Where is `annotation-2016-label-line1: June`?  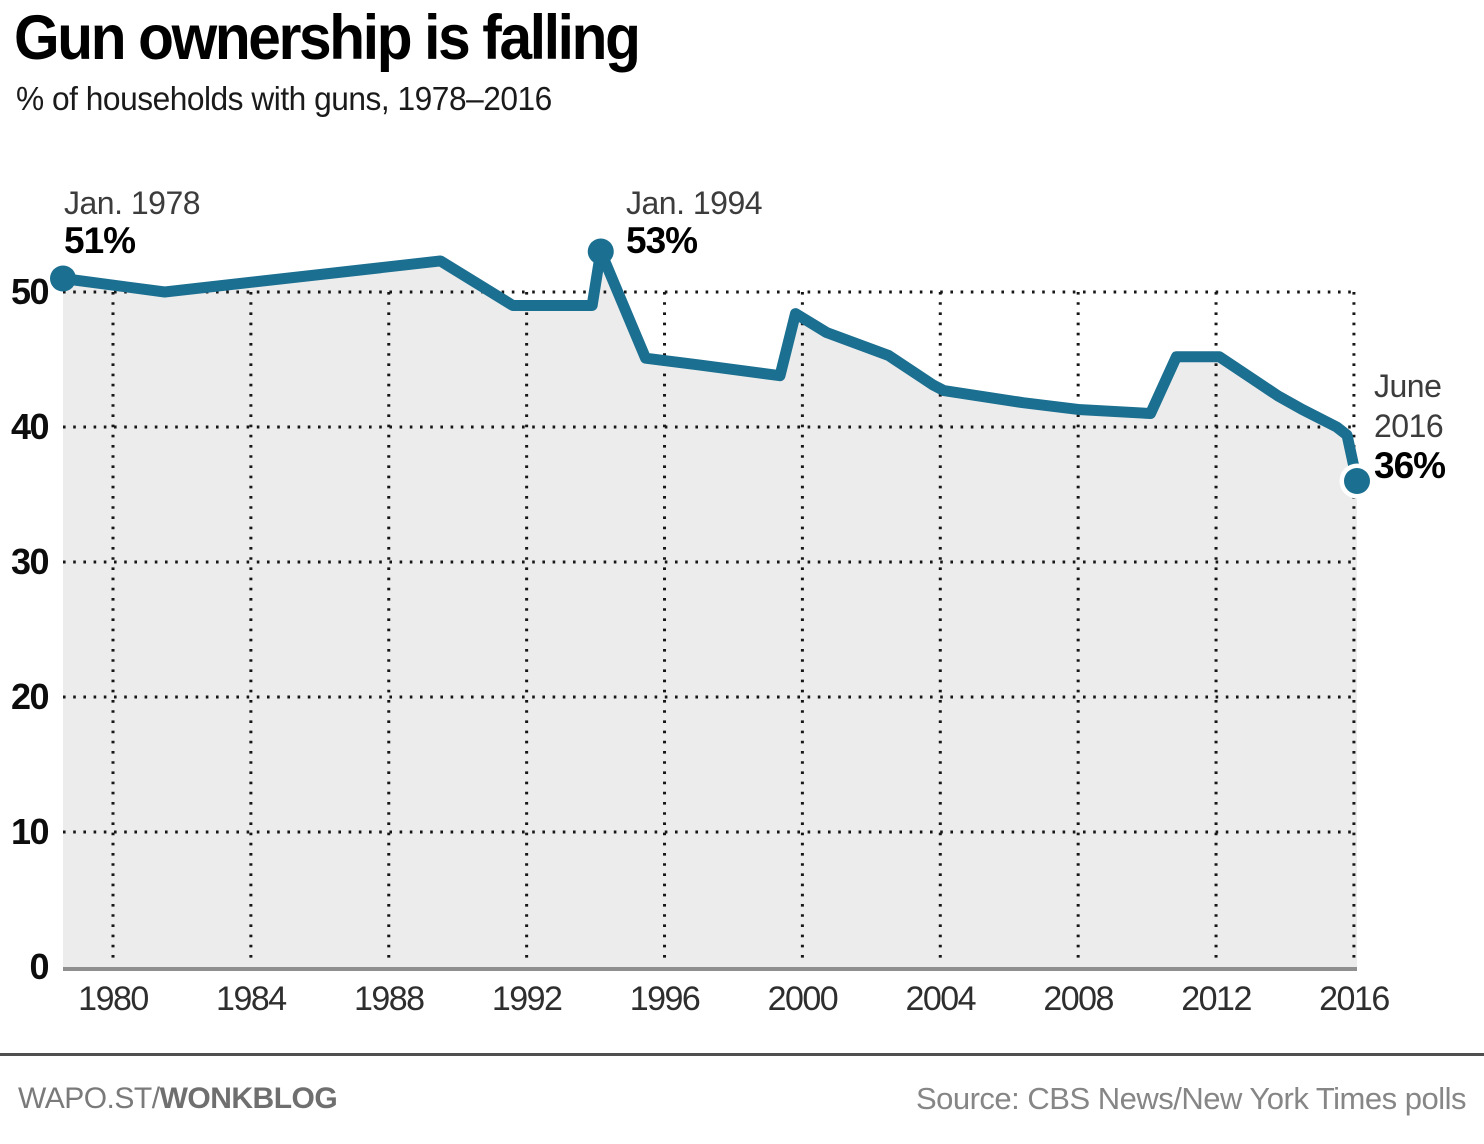 annotation-2016-label-line1: June is located at coordinates (1408, 386).